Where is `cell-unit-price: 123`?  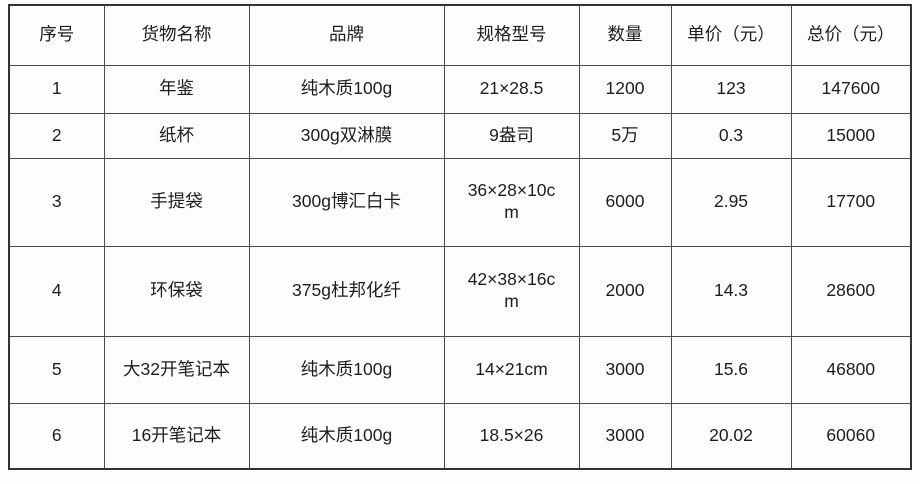 cell-unit-price: 123 is located at coordinates (731, 89).